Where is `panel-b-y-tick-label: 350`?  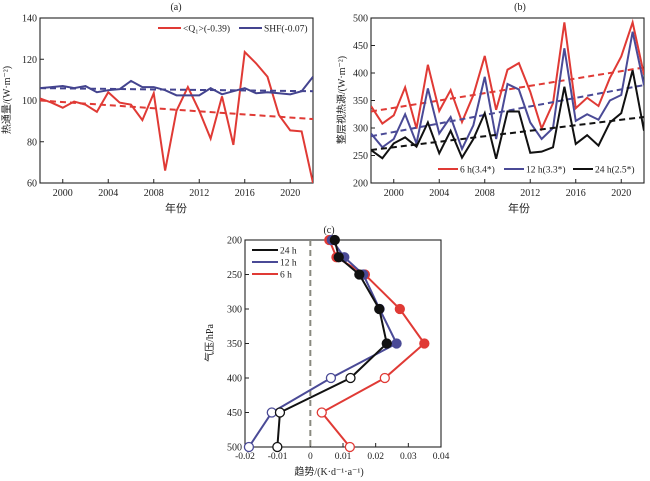 panel-b-y-tick-label: 350 is located at coordinates (360, 101).